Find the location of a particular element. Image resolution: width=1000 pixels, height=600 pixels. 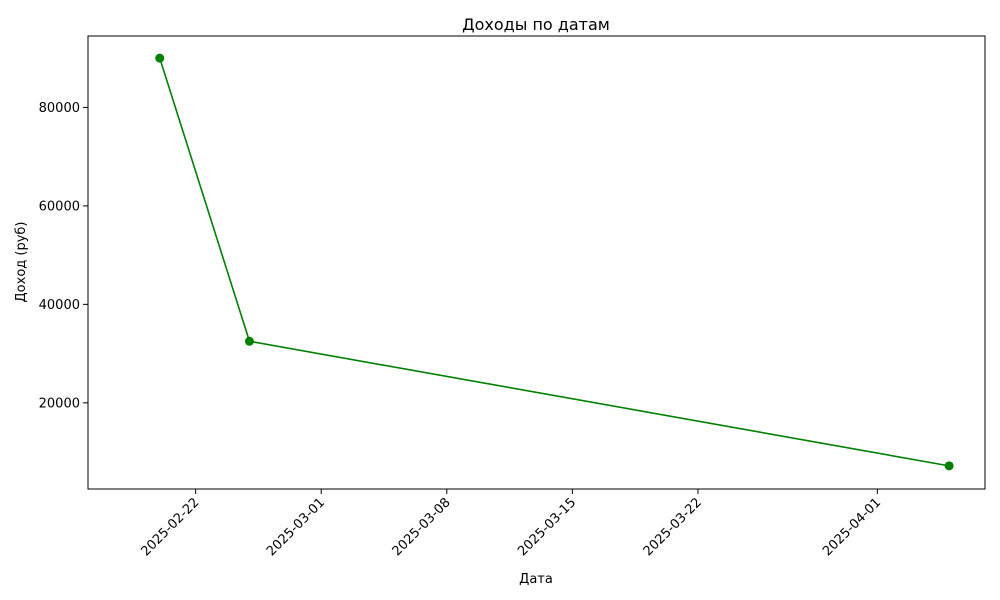

y-axis-label: Доход (руб) is located at coordinates (21, 262).